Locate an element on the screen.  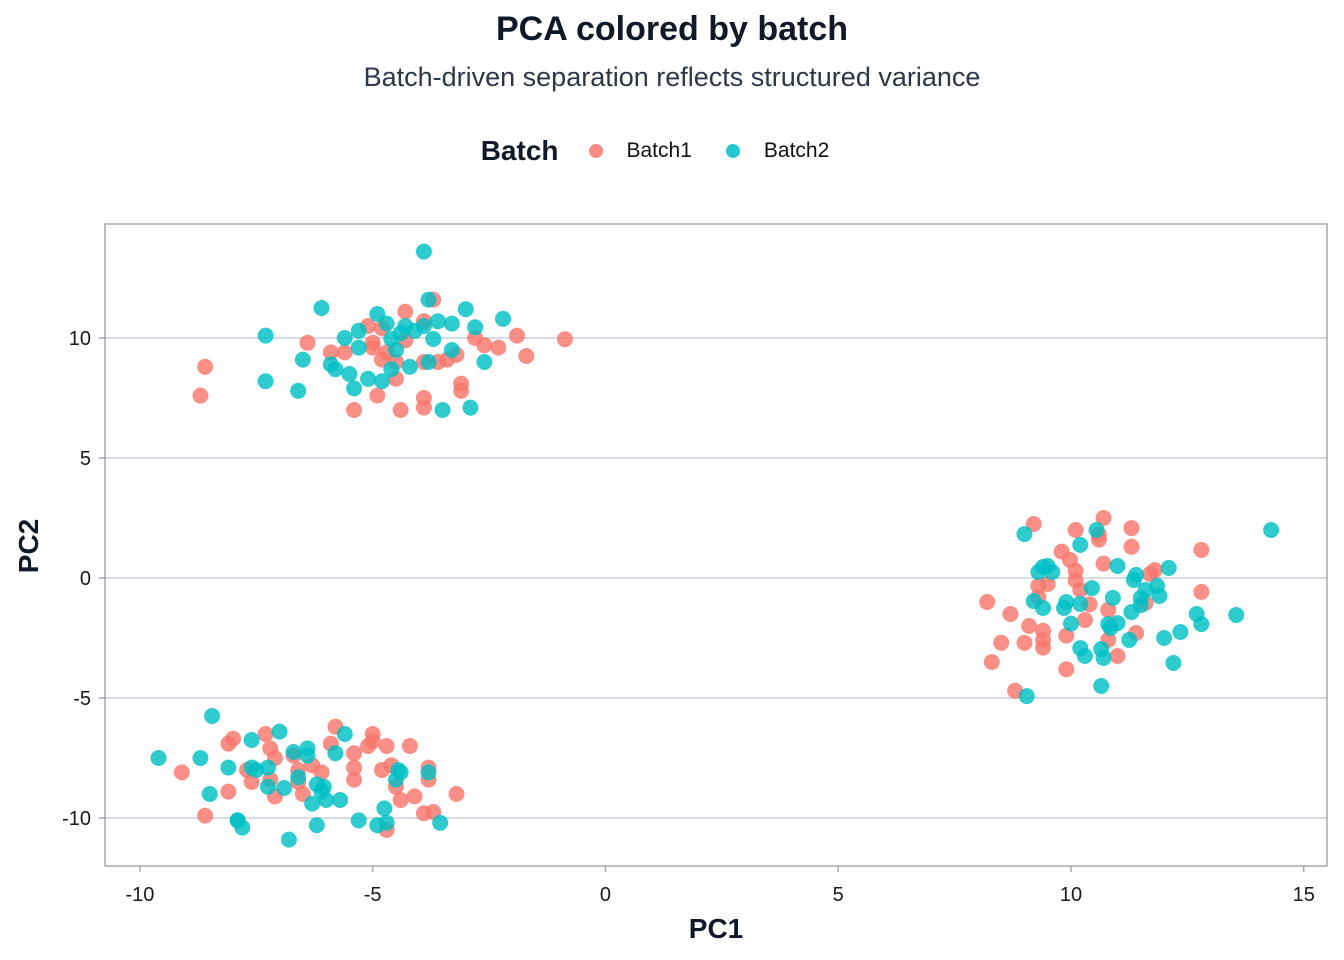
legend-title: Batch is located at coordinates (519, 150).